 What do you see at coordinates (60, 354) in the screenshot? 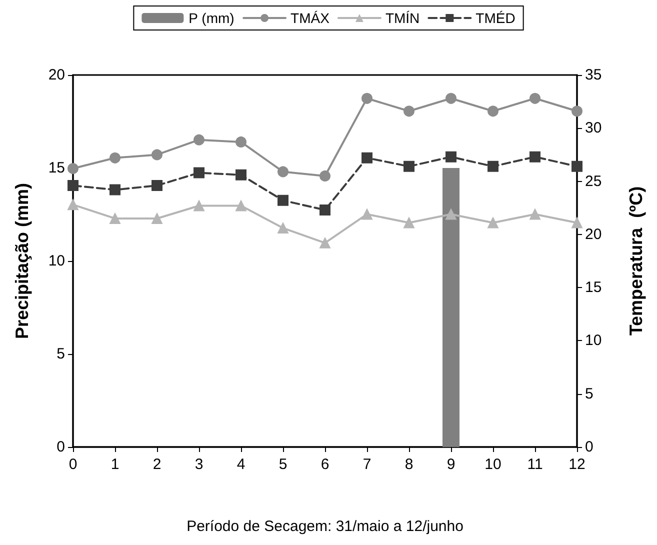
I see `y-tick-label: 5` at bounding box center [60, 354].